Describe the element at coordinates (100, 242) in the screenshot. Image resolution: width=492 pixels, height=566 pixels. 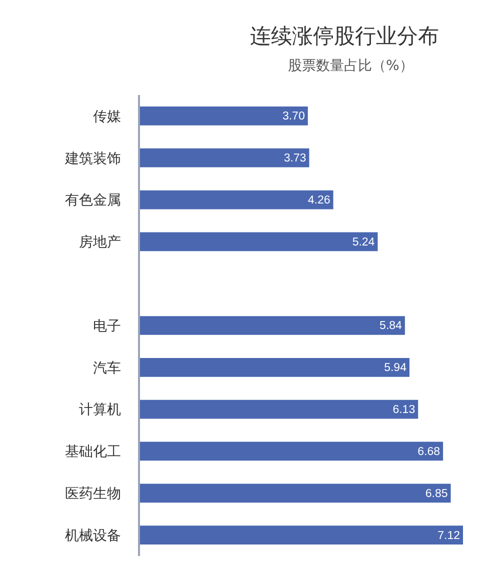
I see `y-tick-label: 房地产` at that location.